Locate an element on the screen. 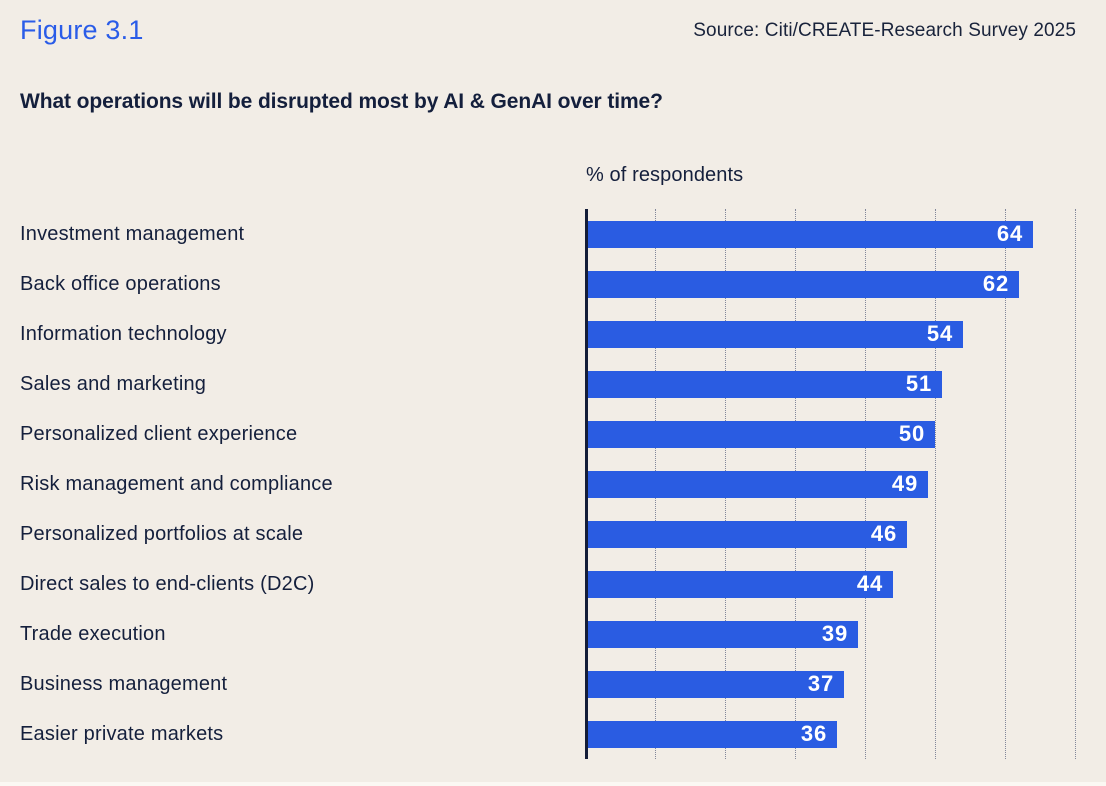  bar-value-label: 50 is located at coordinates (911, 433).